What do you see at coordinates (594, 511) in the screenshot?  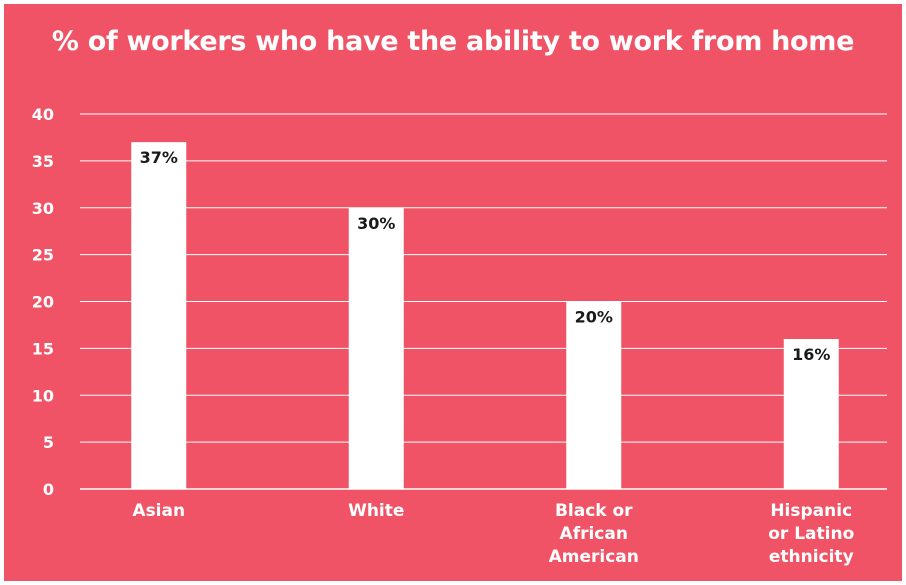 I see `category-label-3-line-1: Black or` at bounding box center [594, 511].